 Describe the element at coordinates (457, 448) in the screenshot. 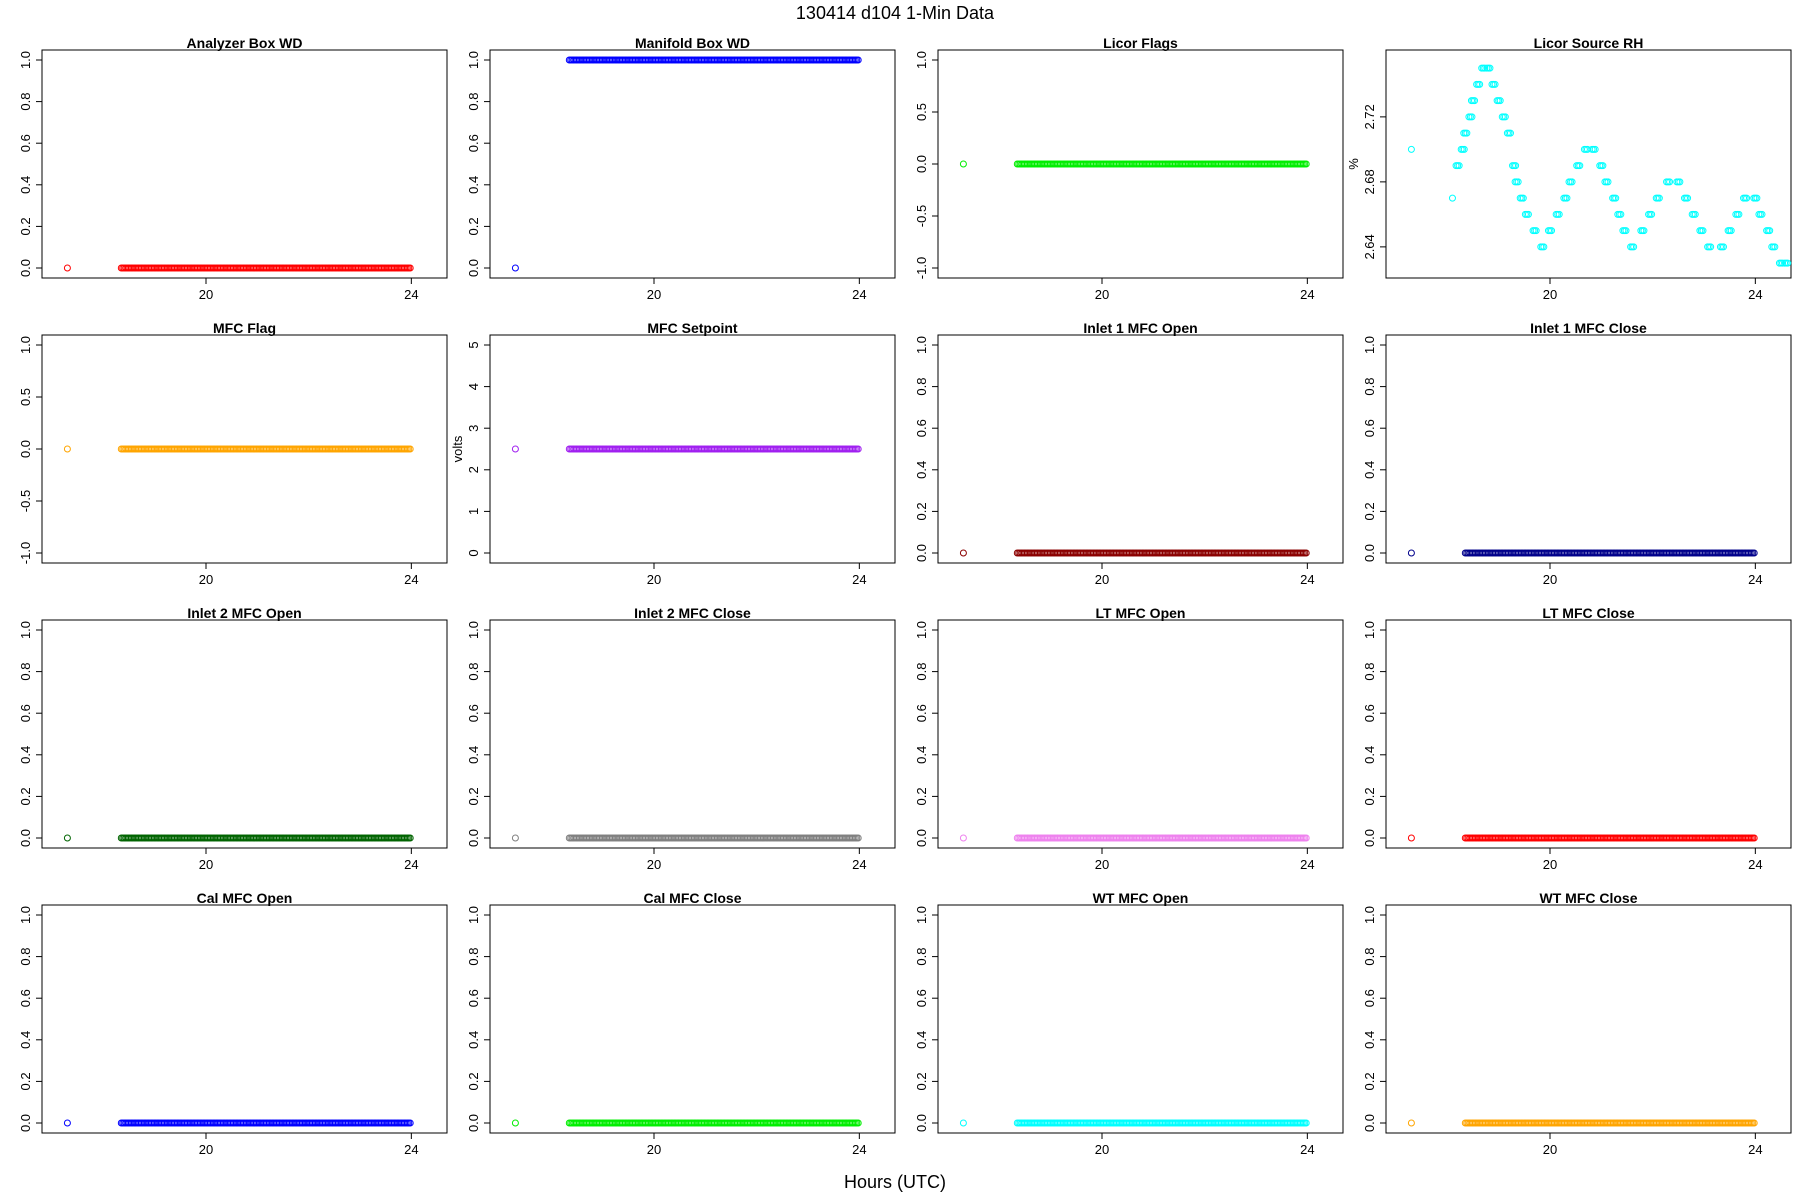

I see `y-axis-label: volts` at that location.